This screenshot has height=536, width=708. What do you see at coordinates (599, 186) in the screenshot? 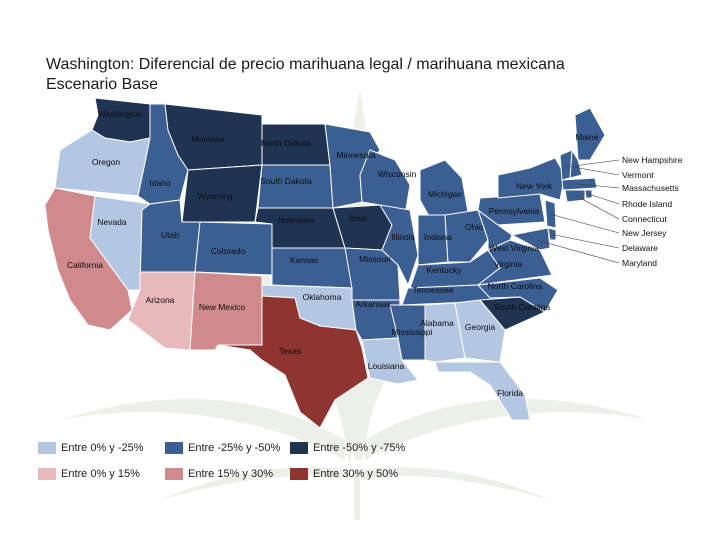
I see `leader-line-massachusetts` at bounding box center [599, 186].